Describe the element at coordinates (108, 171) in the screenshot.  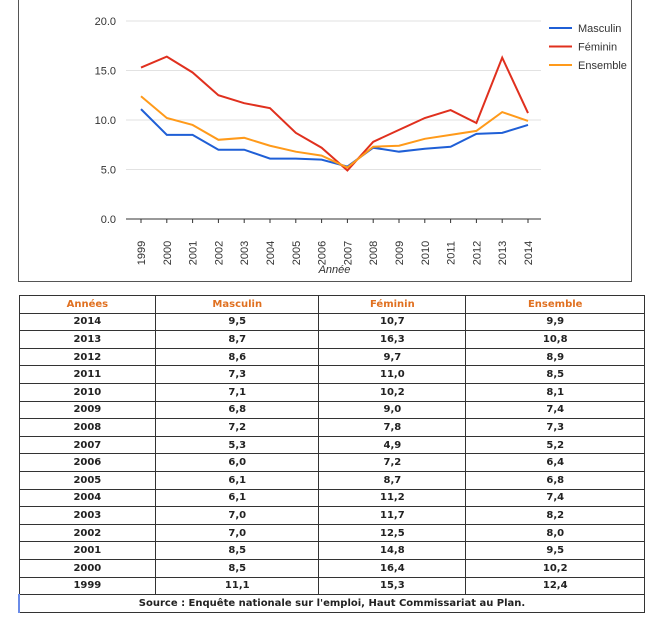
I see `y-tick-label: 5.0` at that location.